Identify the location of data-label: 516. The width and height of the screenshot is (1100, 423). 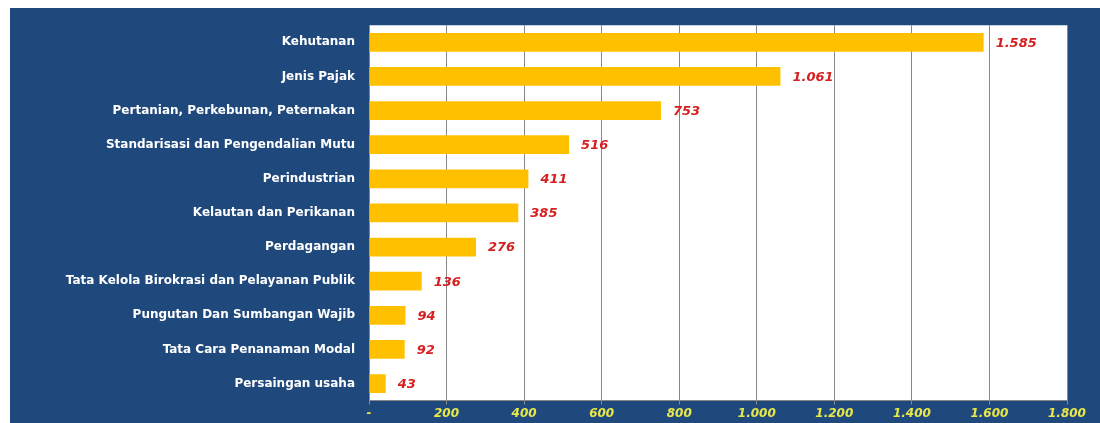
(595, 145).